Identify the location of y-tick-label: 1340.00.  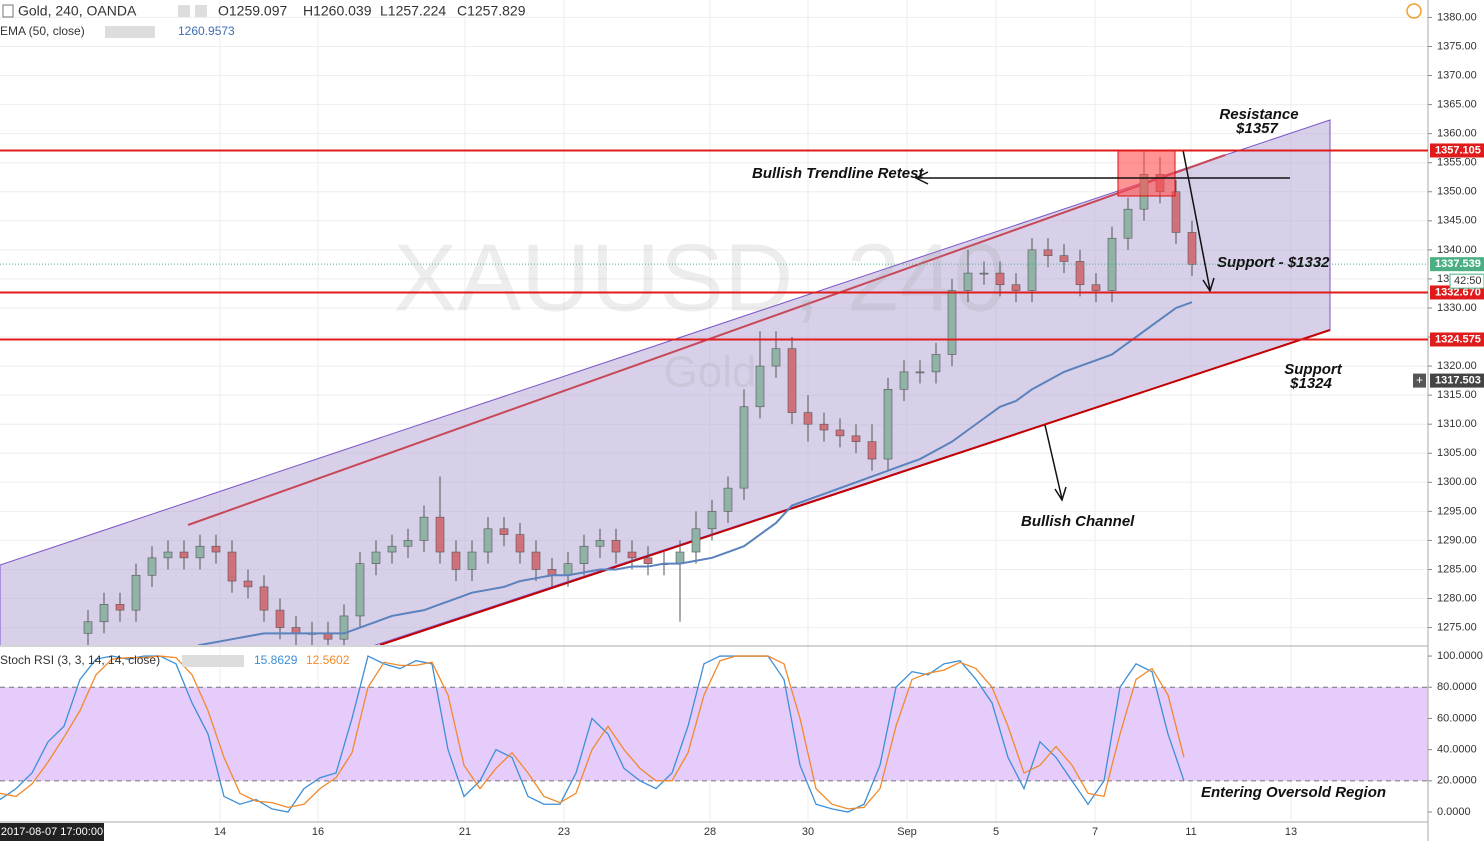
(1457, 250).